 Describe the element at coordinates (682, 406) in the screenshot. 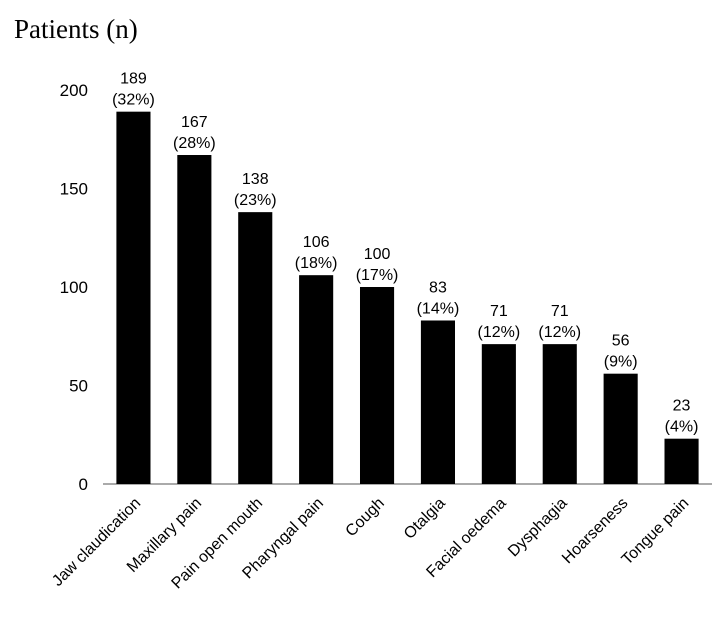

I see `bar-value-label: 23` at that location.